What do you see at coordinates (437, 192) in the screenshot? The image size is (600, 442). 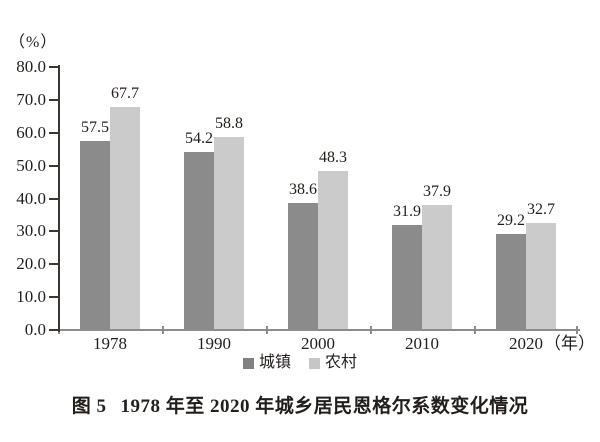 I see `bar-value-label: 37.9` at bounding box center [437, 192].